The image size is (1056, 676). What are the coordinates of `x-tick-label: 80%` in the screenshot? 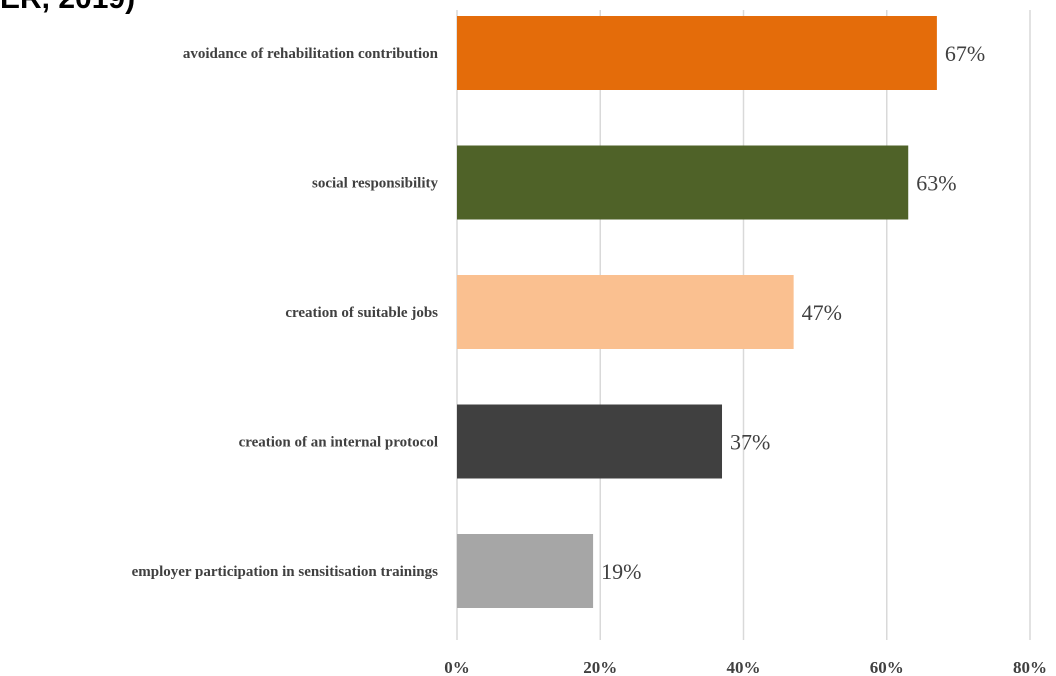 It's located at (1030, 667).